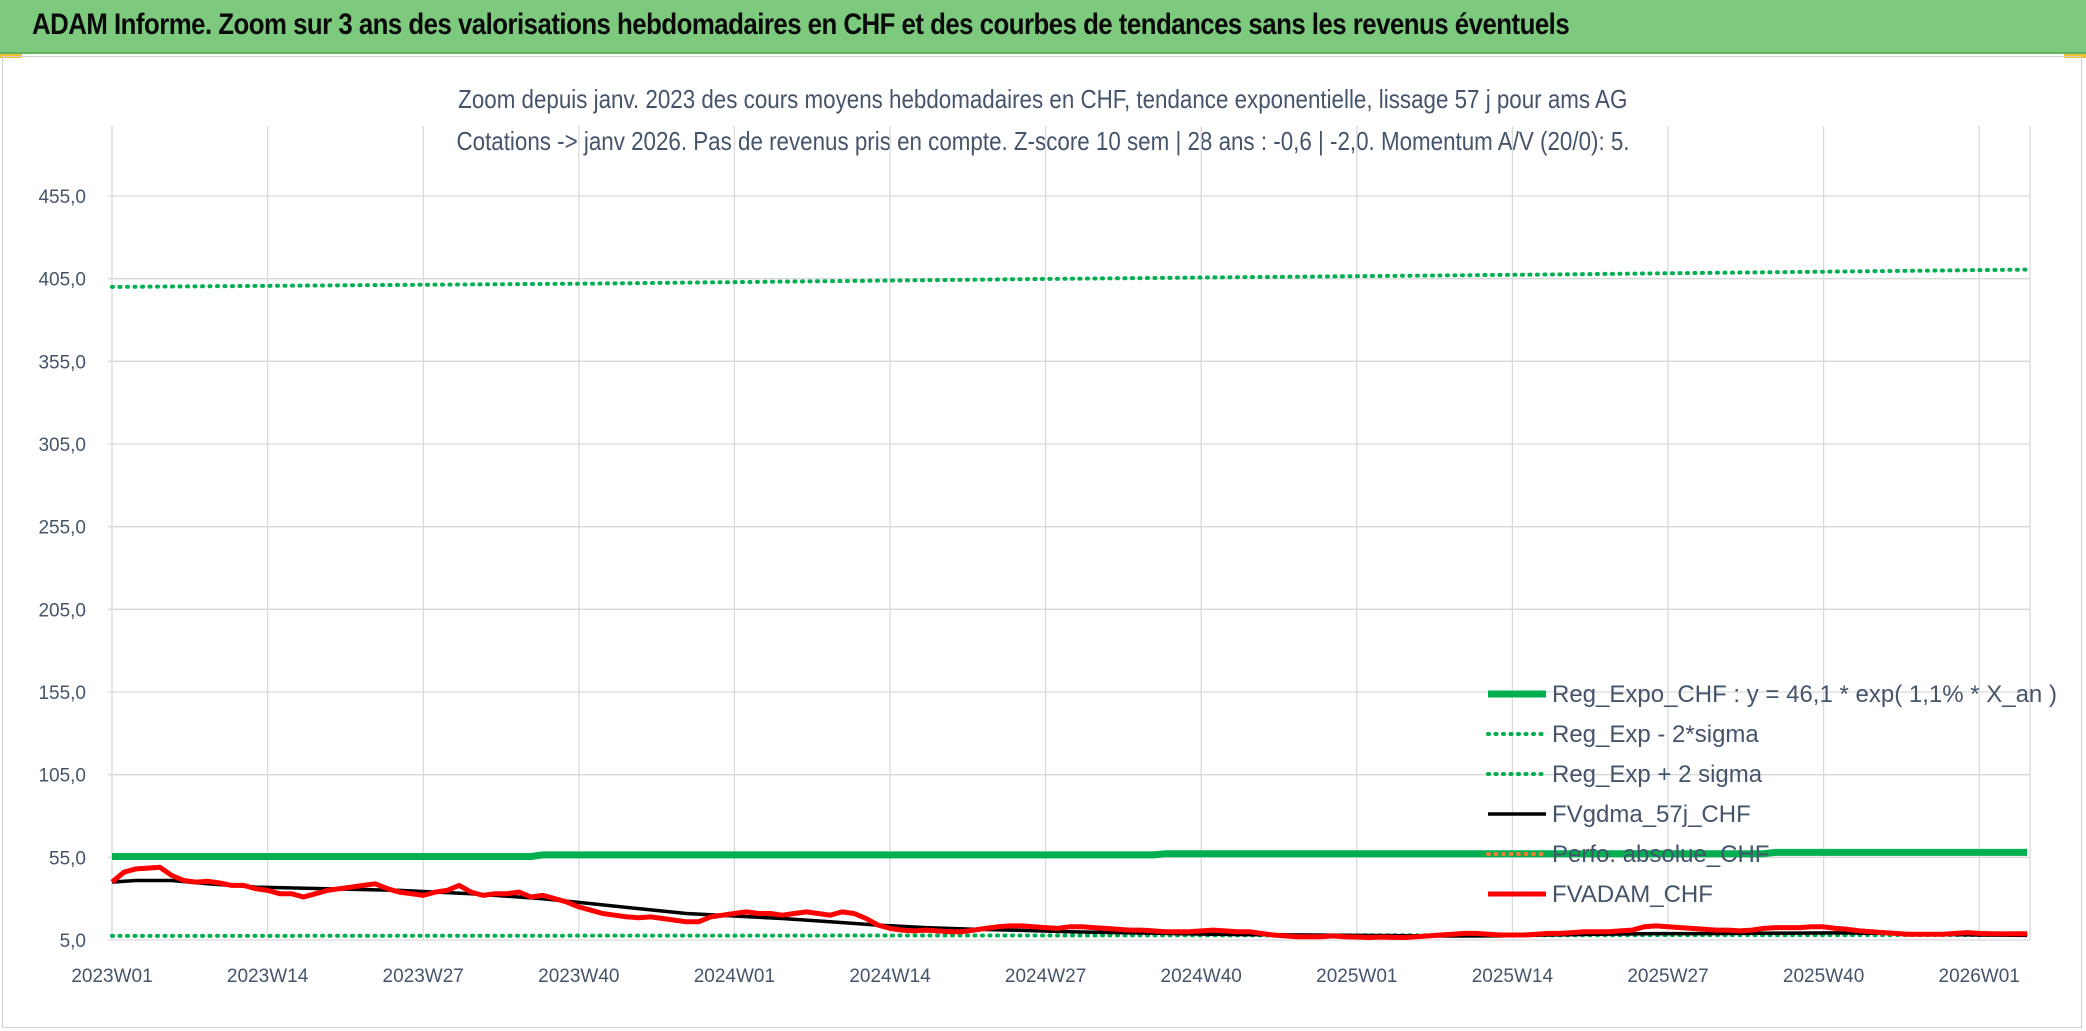 The height and width of the screenshot is (1031, 2086). I want to click on y-tick-label: 355,0, so click(62, 362).